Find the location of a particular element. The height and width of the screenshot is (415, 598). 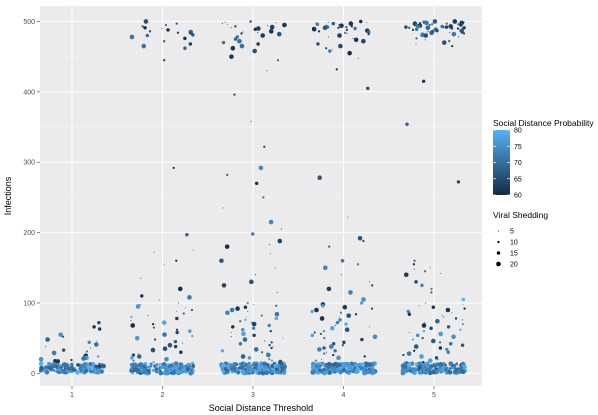

x-tick-label: 4 is located at coordinates (344, 395).